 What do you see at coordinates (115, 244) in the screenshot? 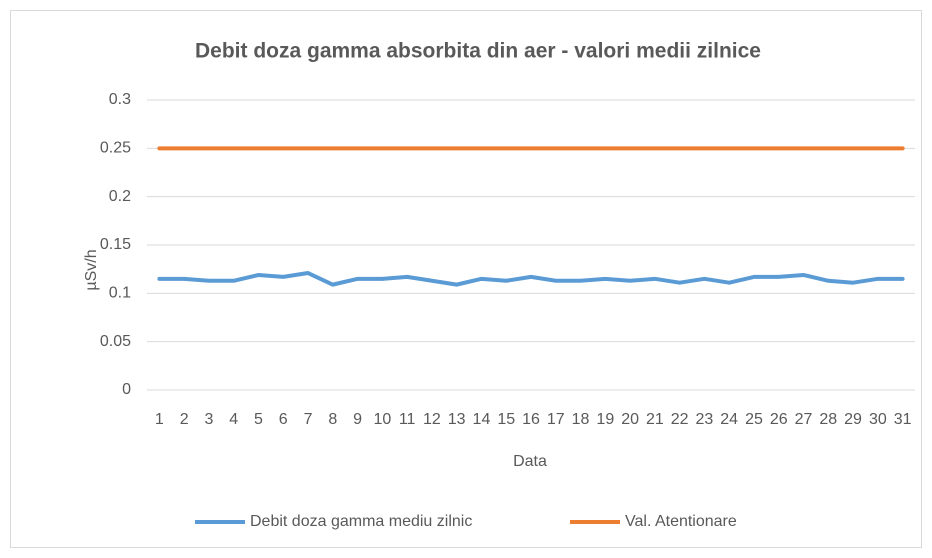
I see `y-tick-label: 0.15` at bounding box center [115, 244].